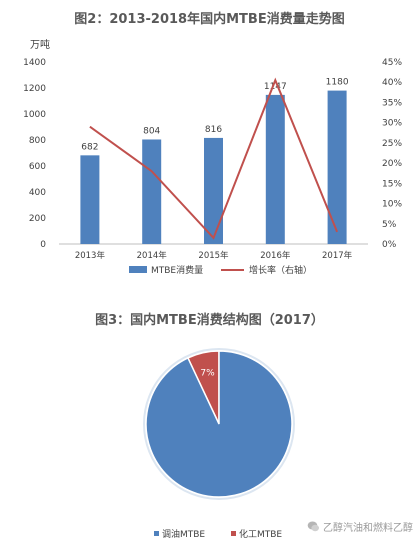 The width and height of the screenshot is (419, 546). What do you see at coordinates (152, 255) in the screenshot?
I see `x-axis-tick-label: 2014年` at bounding box center [152, 255].